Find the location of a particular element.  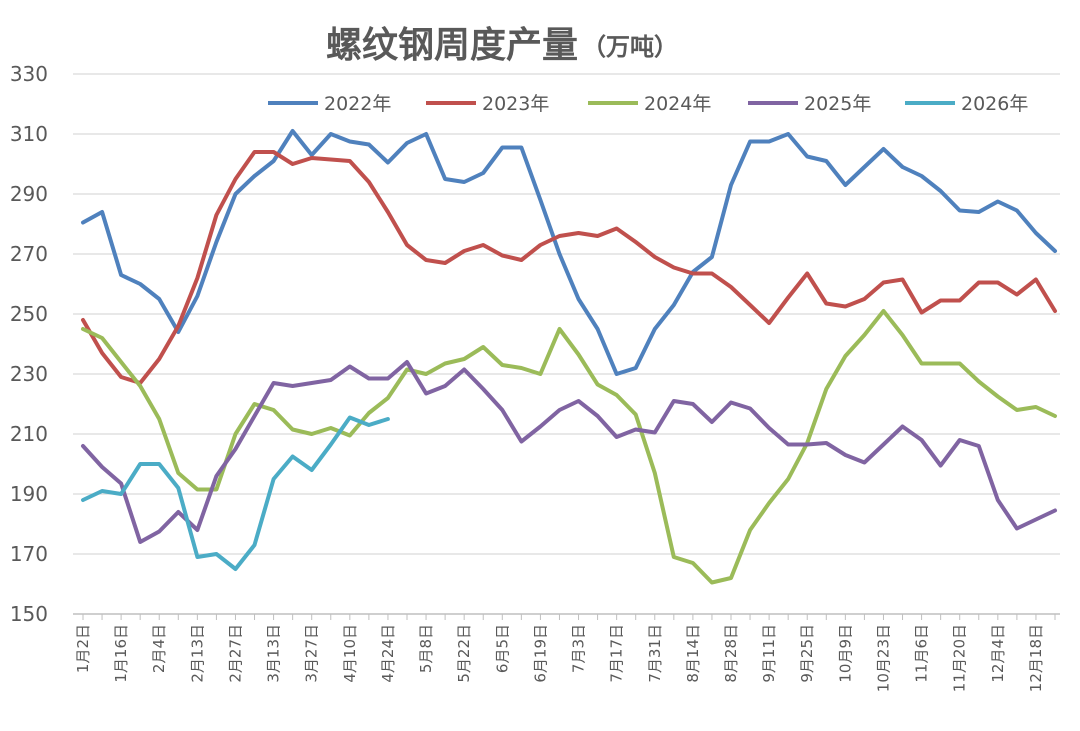

legend-label: 2025年 is located at coordinates (837, 104).